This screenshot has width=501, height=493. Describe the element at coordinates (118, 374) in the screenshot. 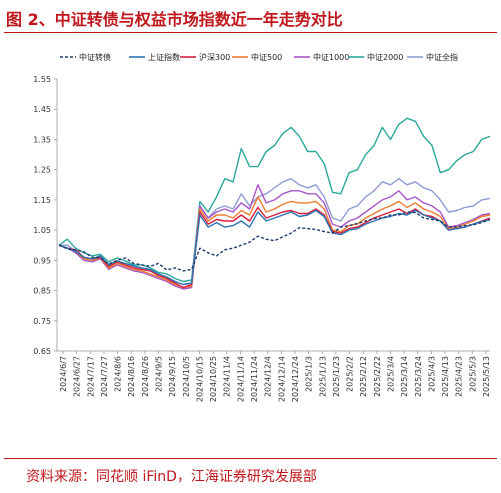

I see `x-tick-label: 2024/8/6` at that location.